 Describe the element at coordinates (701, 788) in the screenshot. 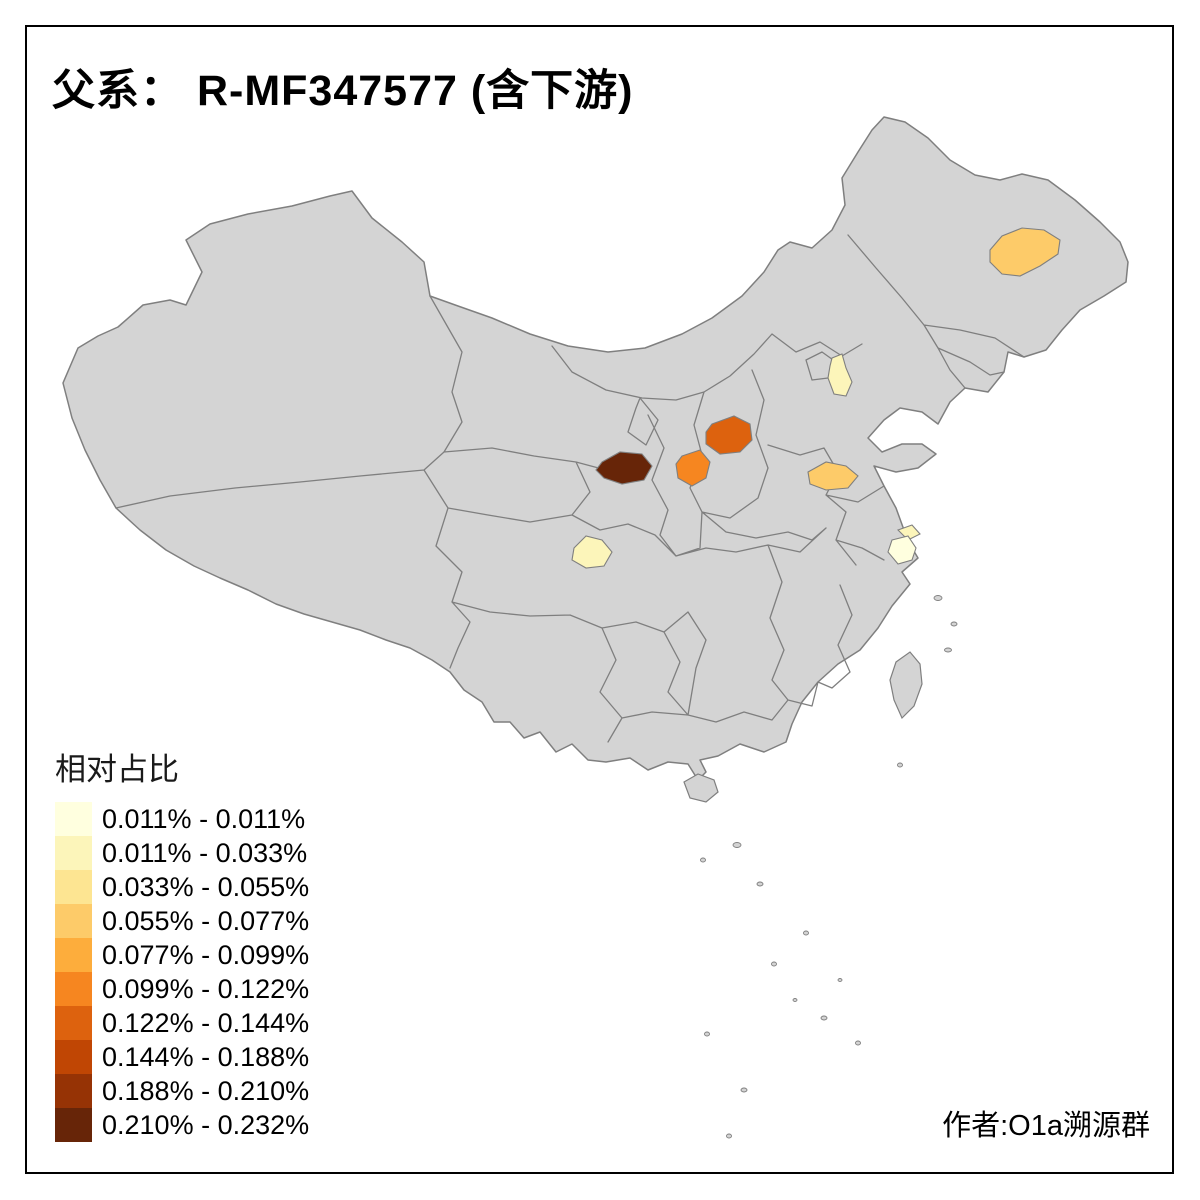

I see `hainan-island` at that location.